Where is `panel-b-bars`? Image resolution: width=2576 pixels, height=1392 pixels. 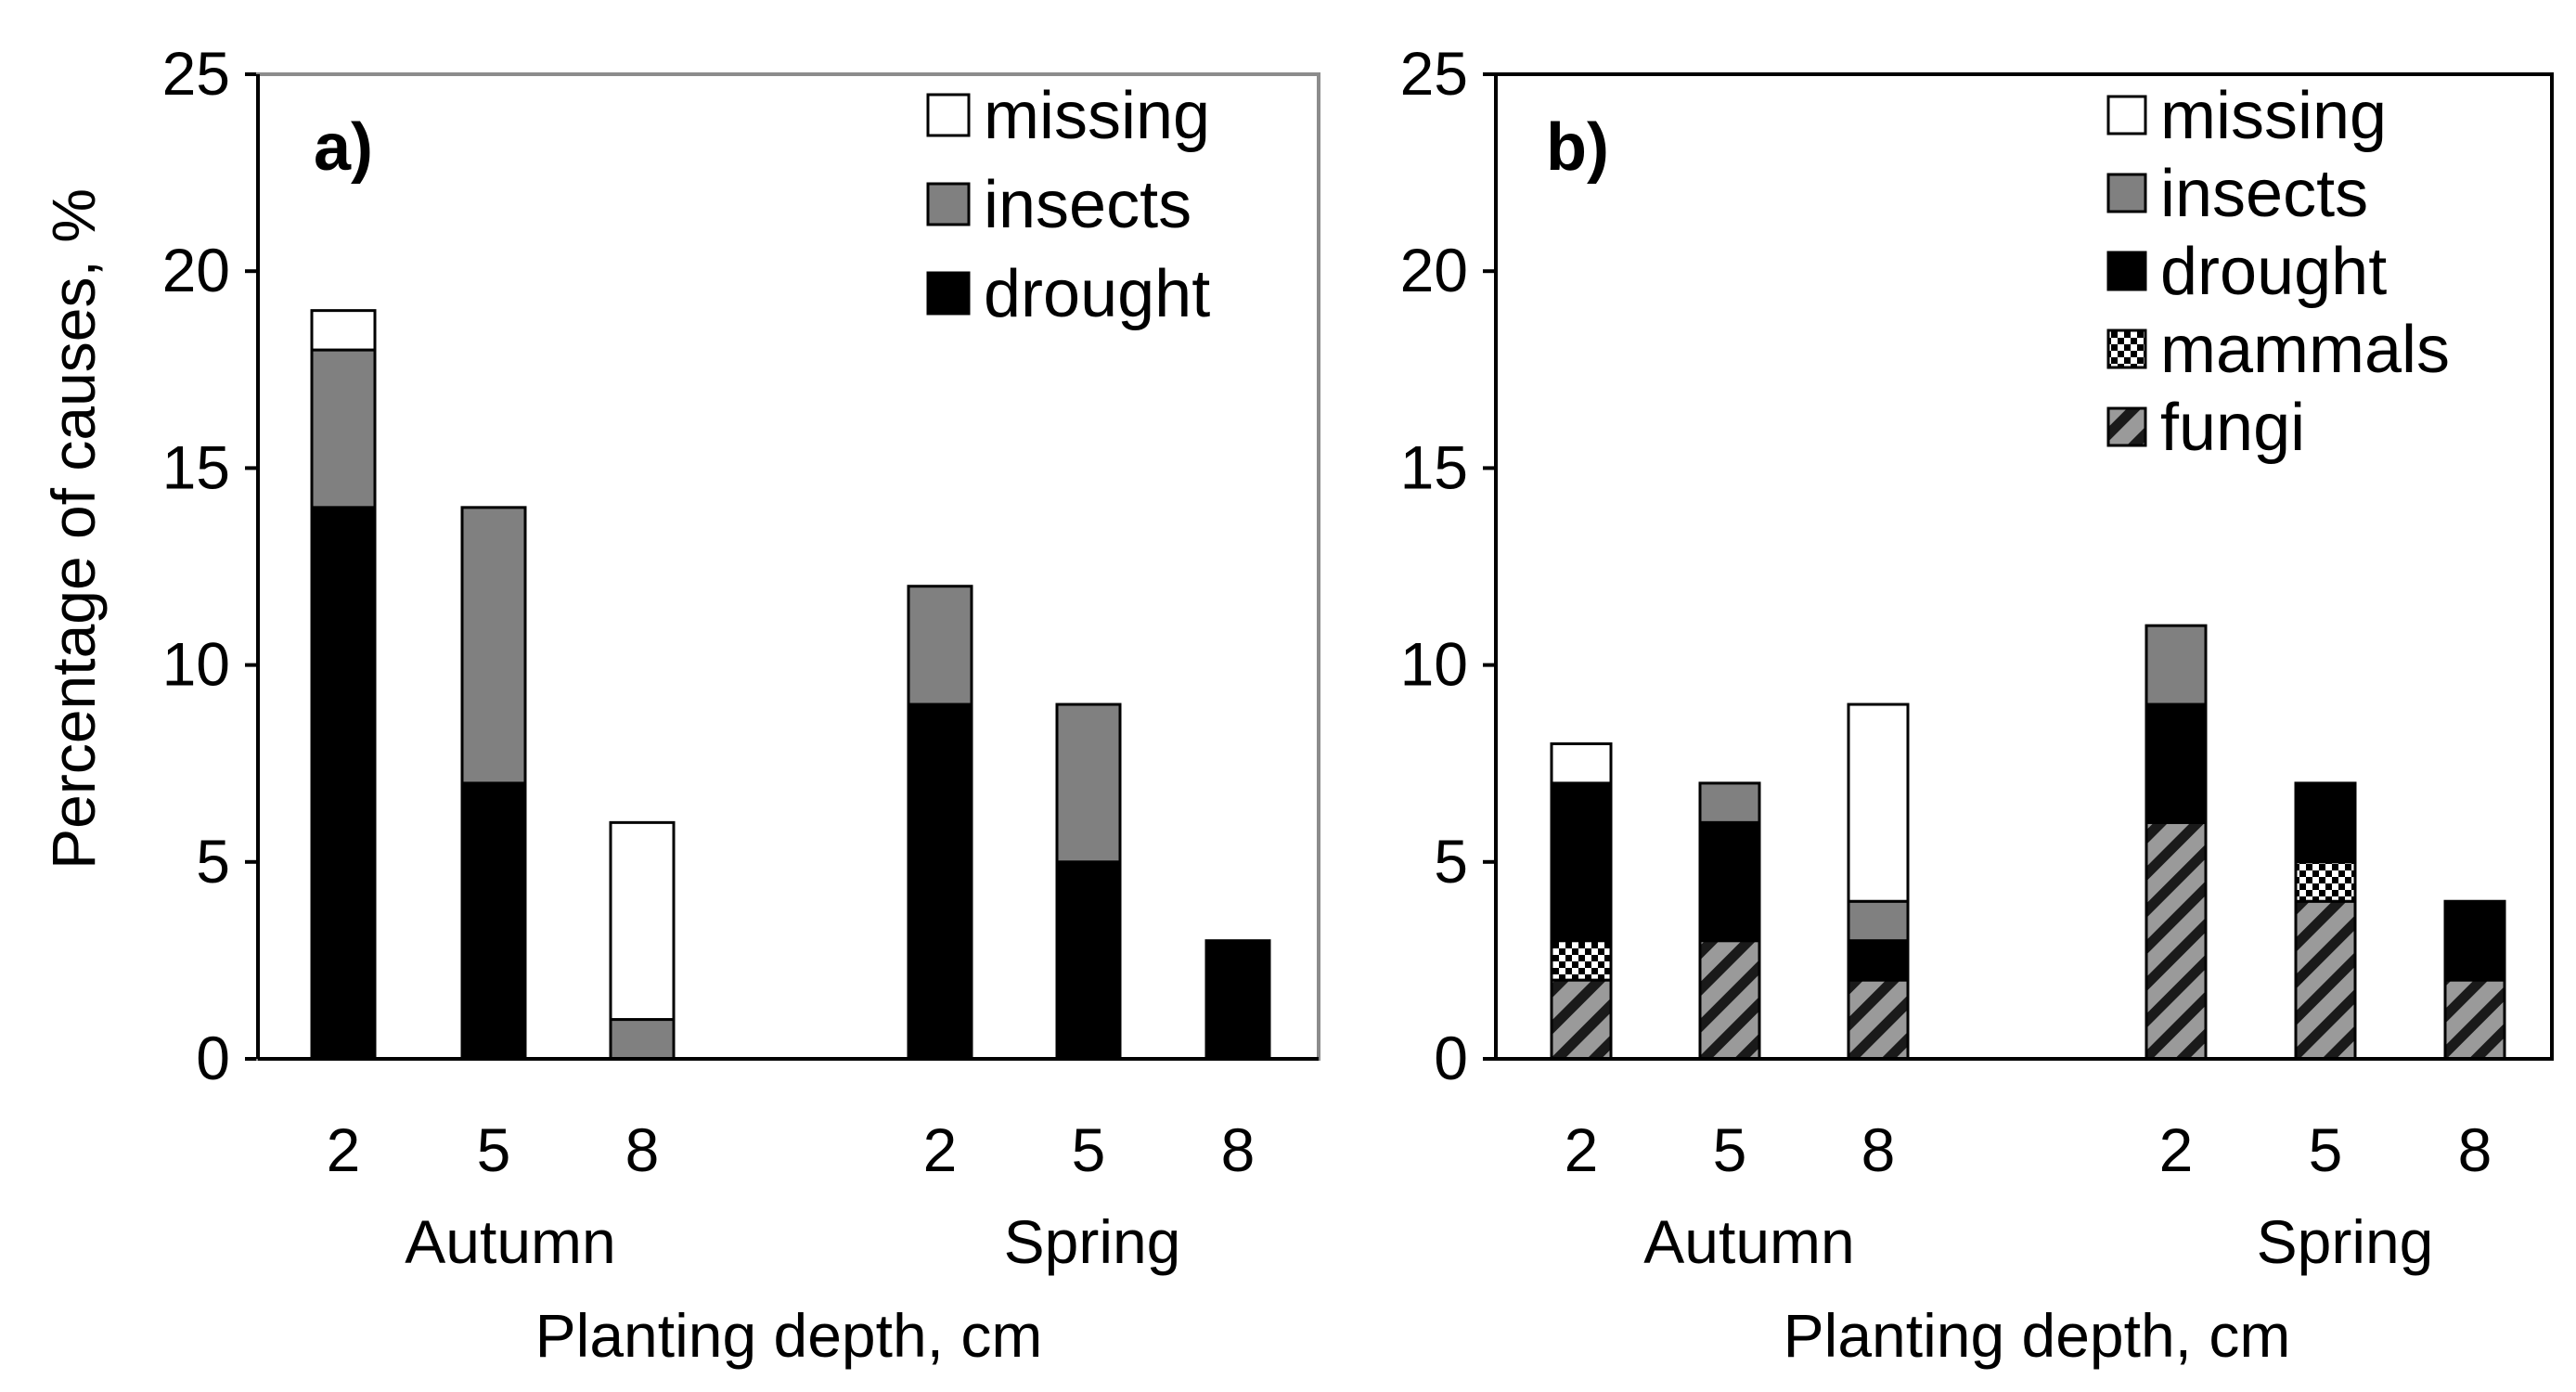
panel-b-bars is located at coordinates (2028, 843).